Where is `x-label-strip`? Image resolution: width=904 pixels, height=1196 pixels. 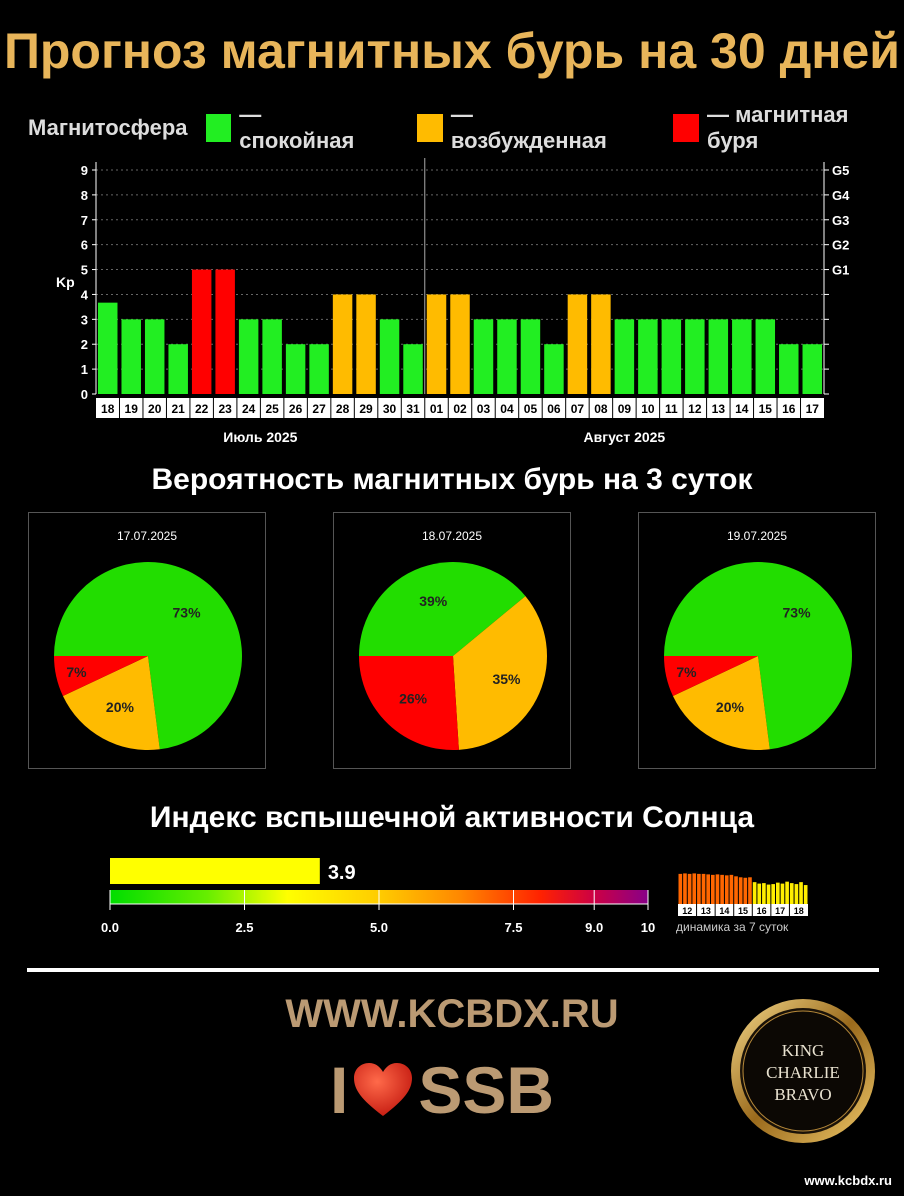 x-label-strip is located at coordinates (460, 408).